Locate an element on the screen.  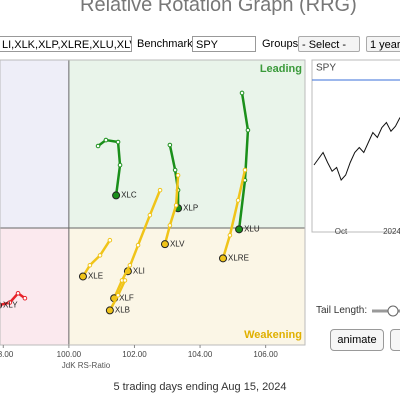
mini-price-line is located at coordinates (356, 149).